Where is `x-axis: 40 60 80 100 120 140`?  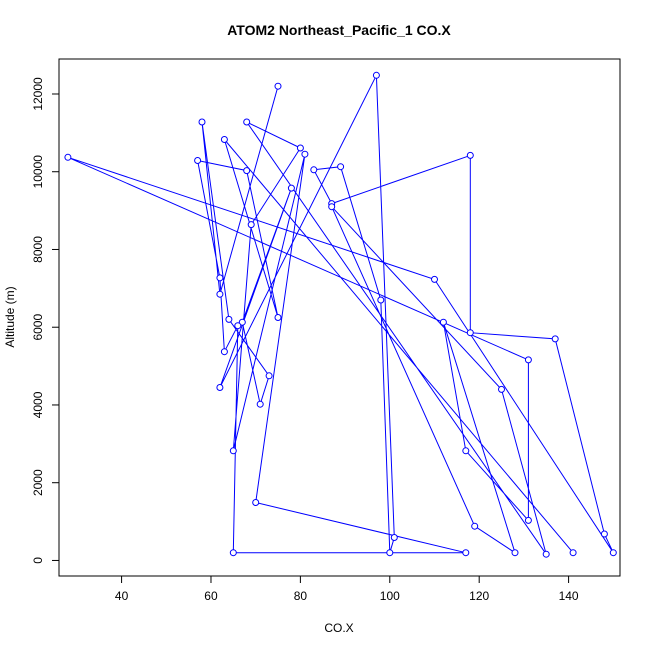 x-axis: 40 60 80 100 120 140 is located at coordinates (347, 589).